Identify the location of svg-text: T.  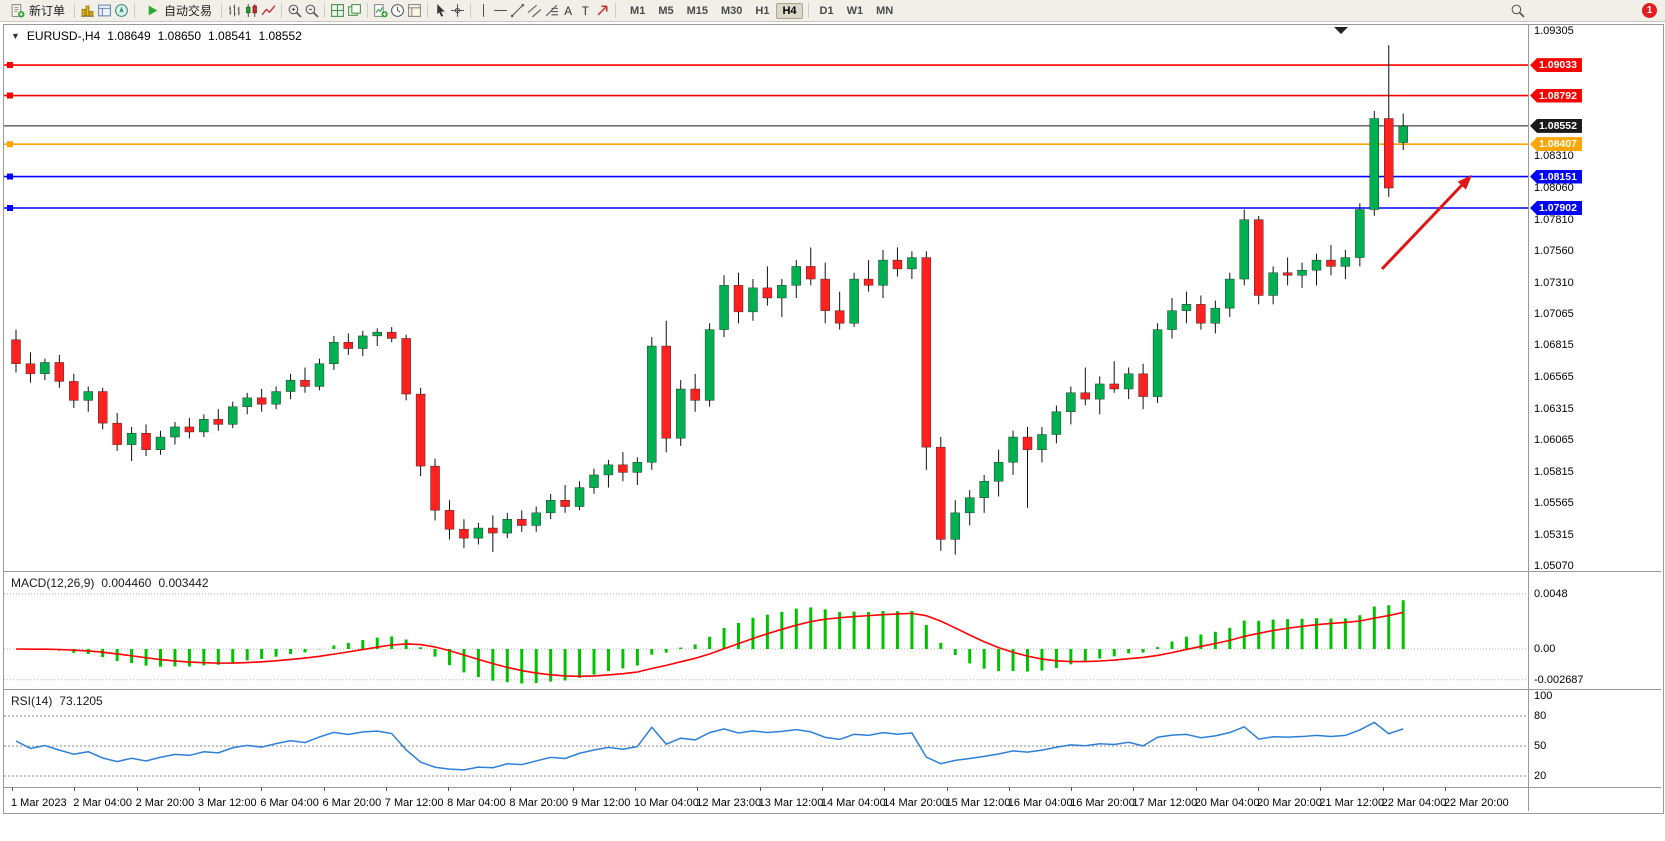
(585, 11).